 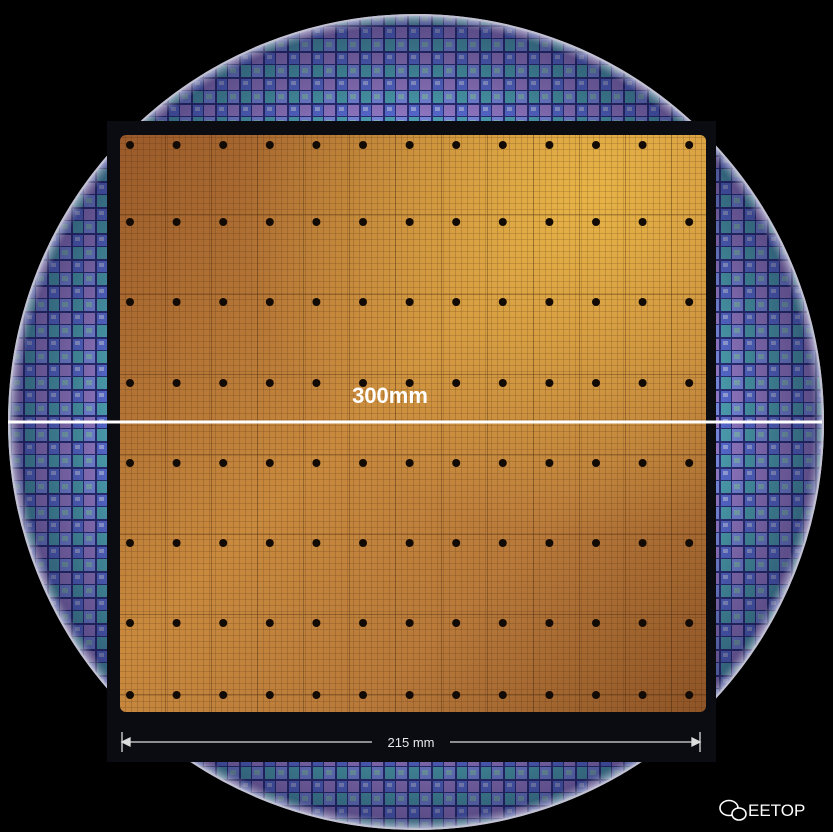 I want to click on watermark-text: EETOP, so click(x=776, y=810).